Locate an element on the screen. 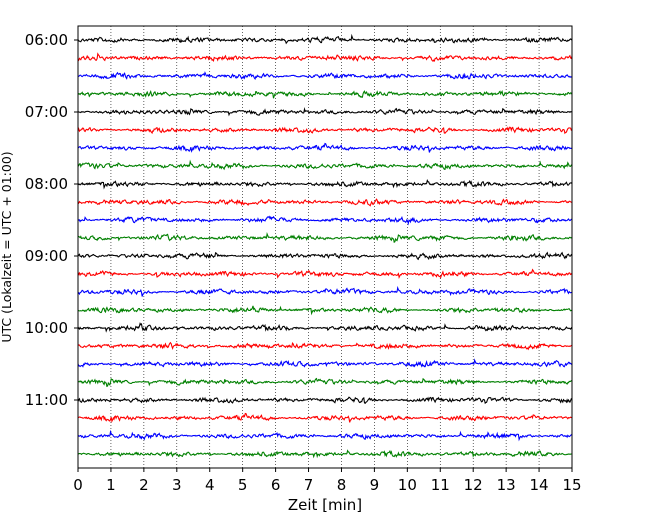 Image resolution: width=650 pixels, height=520 pixels. y-tick-label: 11:00 is located at coordinates (46, 400).